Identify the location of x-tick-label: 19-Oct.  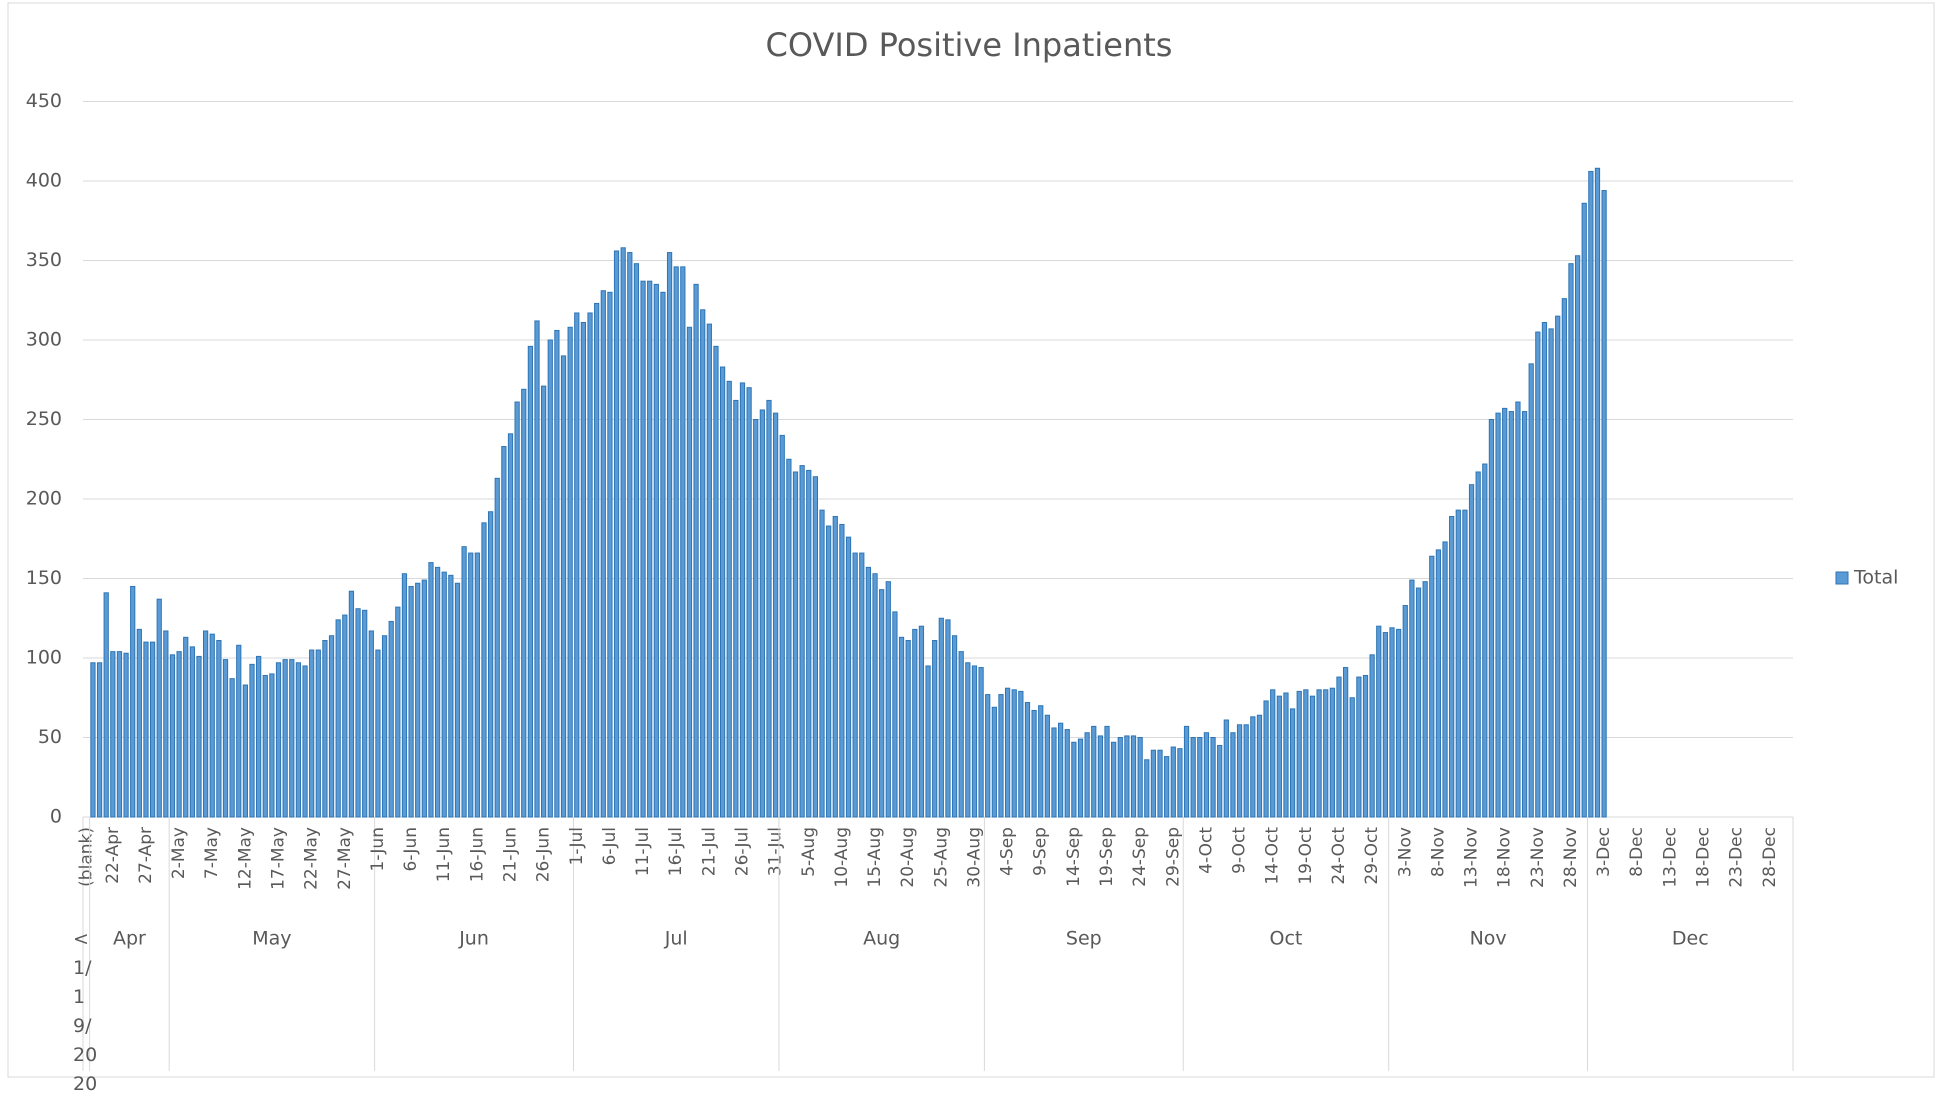
(1306, 856).